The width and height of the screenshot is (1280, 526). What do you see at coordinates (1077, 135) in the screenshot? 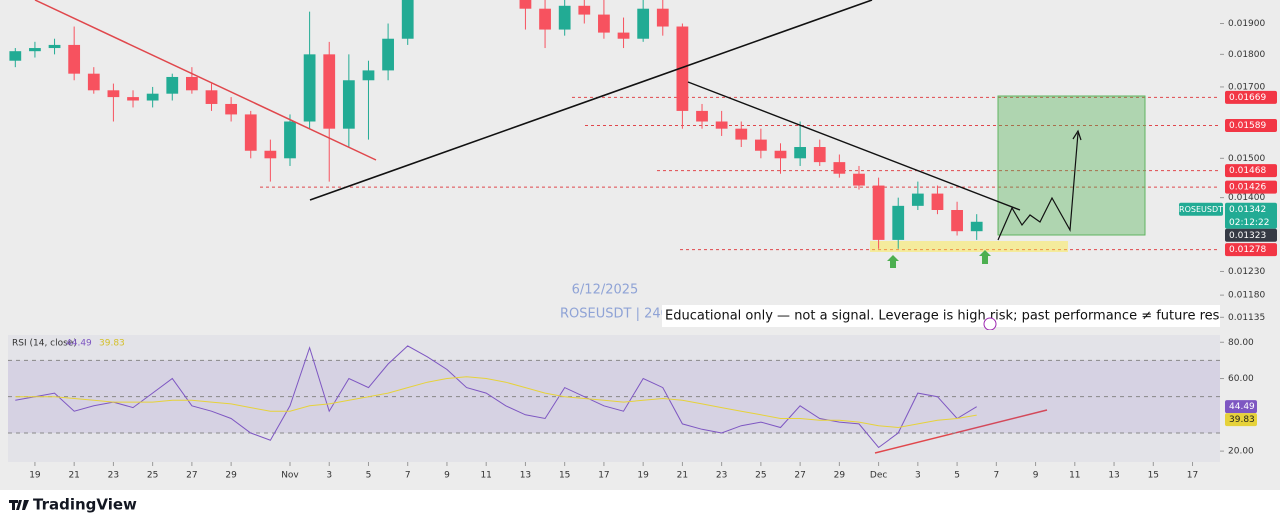
I see `arrow-head` at bounding box center [1077, 135].